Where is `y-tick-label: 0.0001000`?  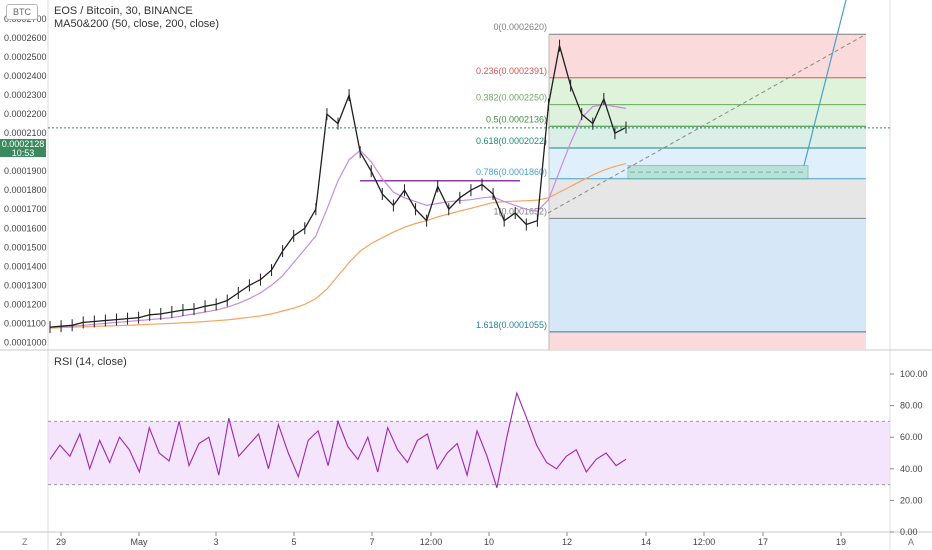 y-tick-label: 0.0001000 is located at coordinates (25, 342).